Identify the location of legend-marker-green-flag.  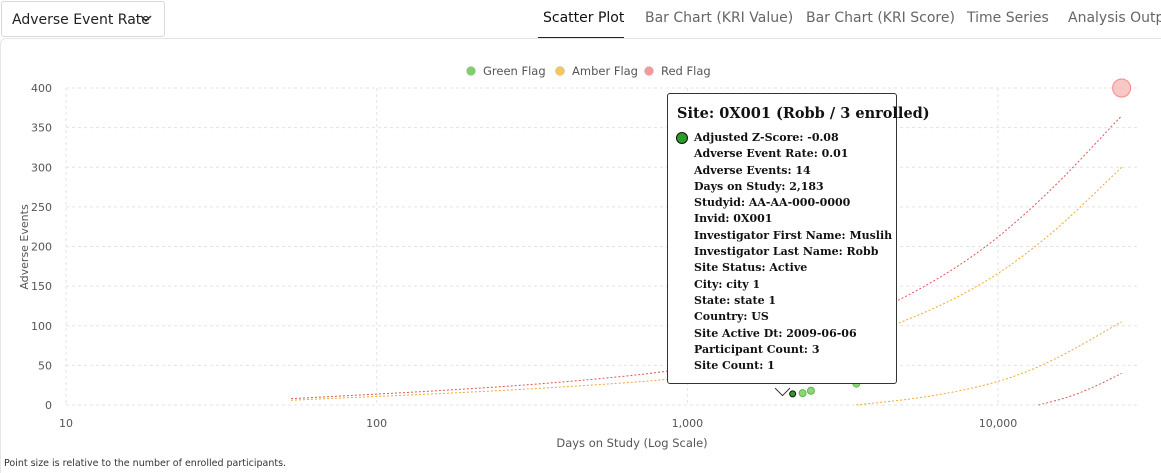
(471, 71).